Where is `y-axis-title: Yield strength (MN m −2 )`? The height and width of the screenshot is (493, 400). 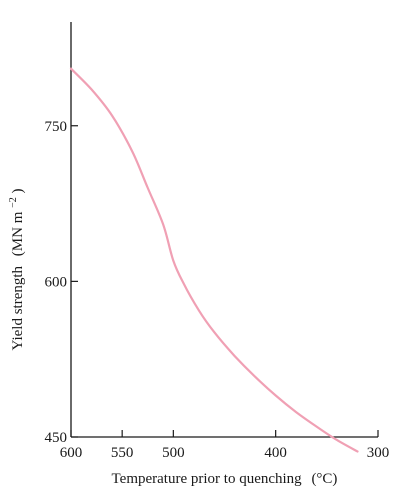 y-axis-title: Yield strength (MN m −2 ) is located at coordinates (15, 269).